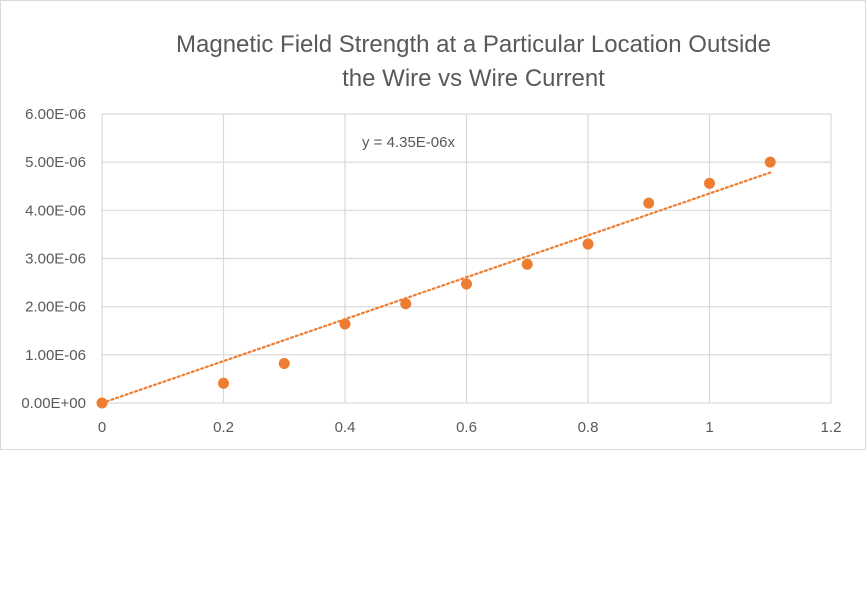  I want to click on y-tick-label: 6.00E-06, so click(55, 114).